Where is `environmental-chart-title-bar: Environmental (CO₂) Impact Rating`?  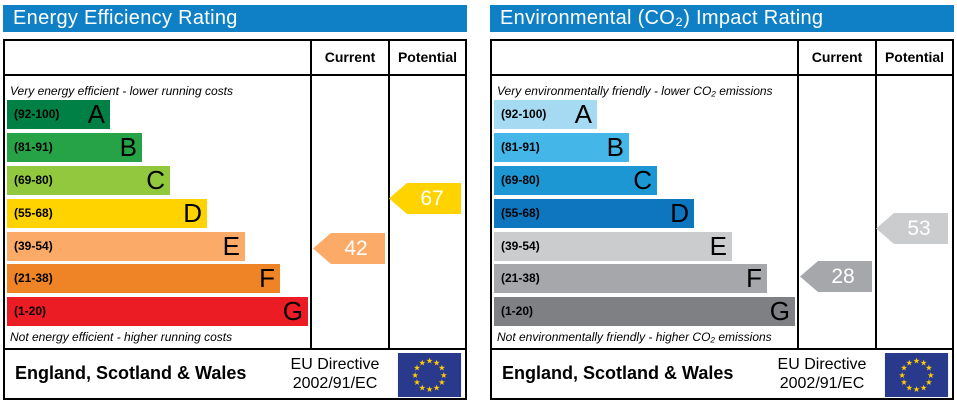 environmental-chart-title-bar: Environmental (CO₂) Impact Rating is located at coordinates (722, 18).